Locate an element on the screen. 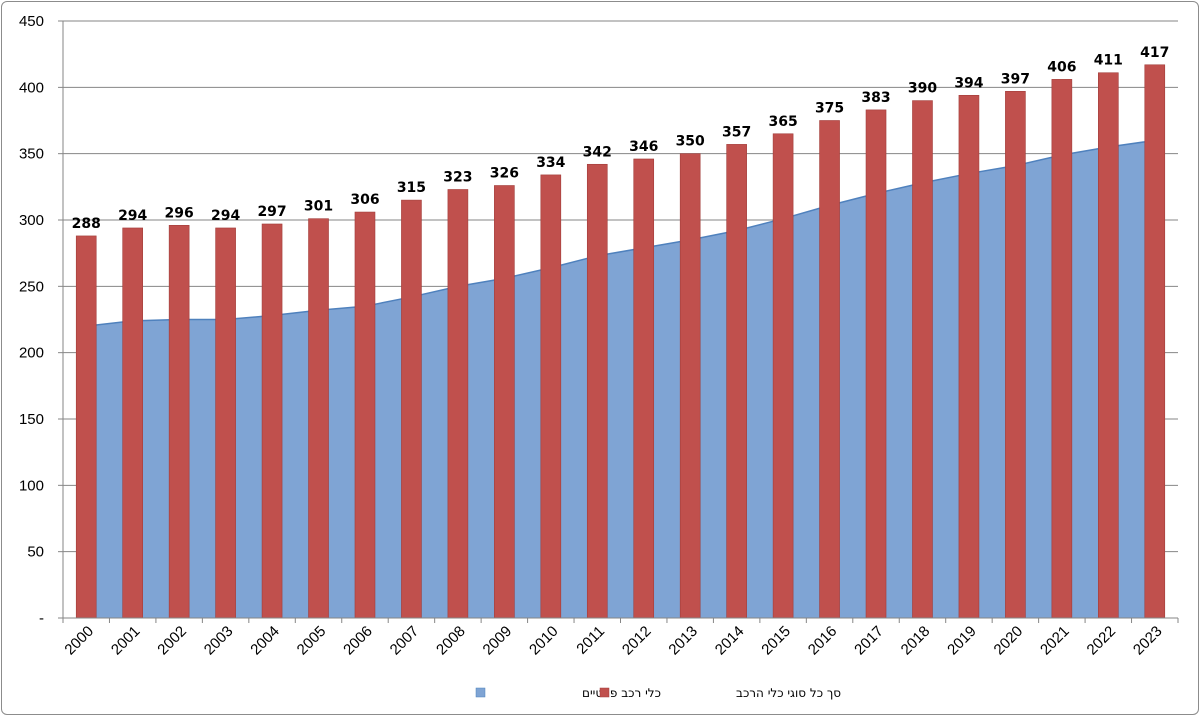  data-label: 365 is located at coordinates (782, 122).